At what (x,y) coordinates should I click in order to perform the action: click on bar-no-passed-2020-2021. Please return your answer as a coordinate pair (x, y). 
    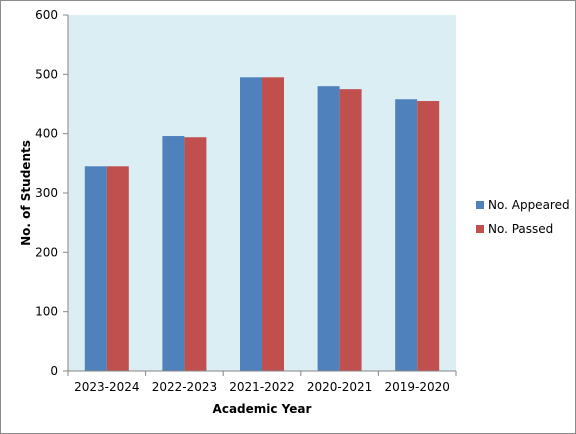
    Looking at the image, I should click on (350, 230).